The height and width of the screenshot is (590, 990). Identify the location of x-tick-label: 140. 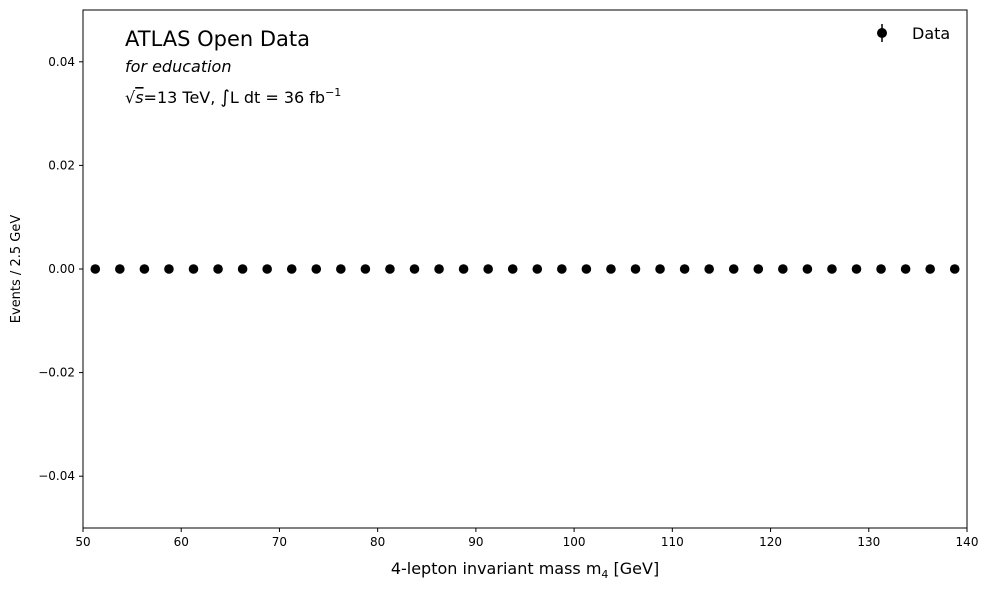
(967, 542).